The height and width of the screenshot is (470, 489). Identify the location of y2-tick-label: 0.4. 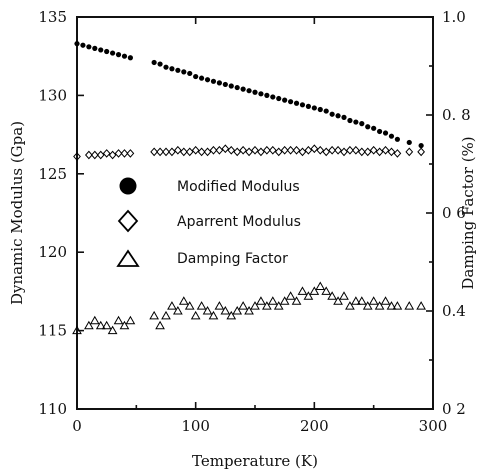
(454, 311).